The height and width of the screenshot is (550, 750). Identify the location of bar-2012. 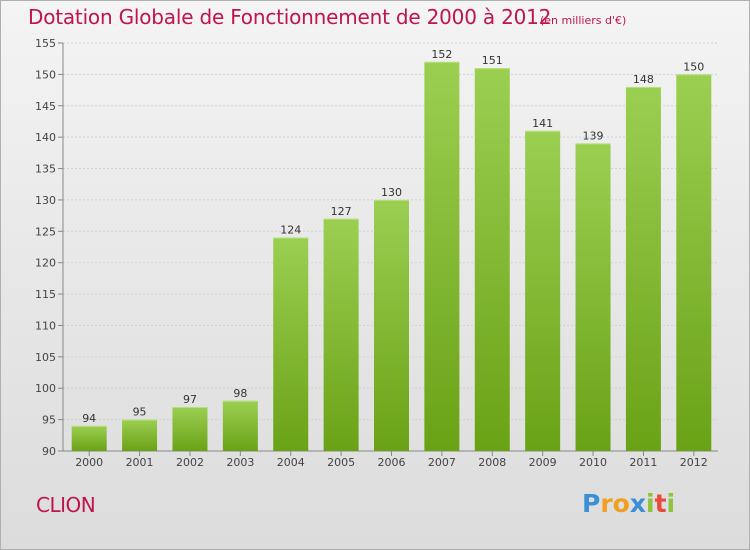
(694, 262).